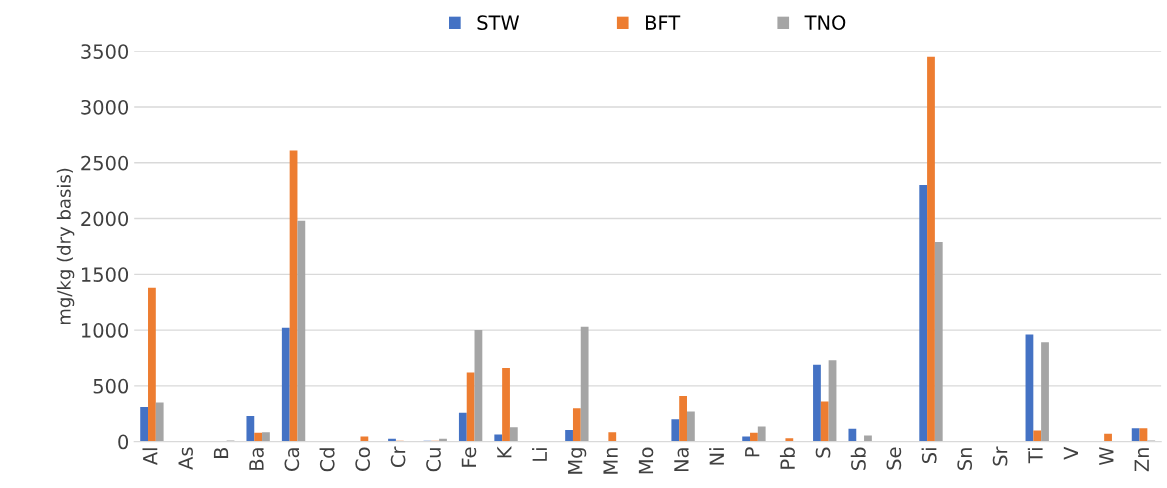 The image size is (1167, 488). I want to click on y-tick-label: 3500, so click(105, 51).